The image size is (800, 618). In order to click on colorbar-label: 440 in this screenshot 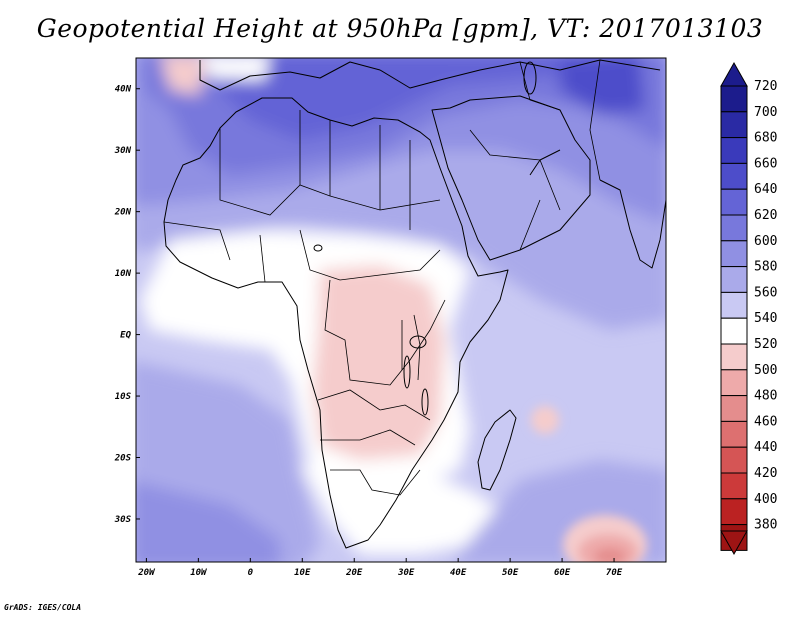, I will do `click(765, 447)`.